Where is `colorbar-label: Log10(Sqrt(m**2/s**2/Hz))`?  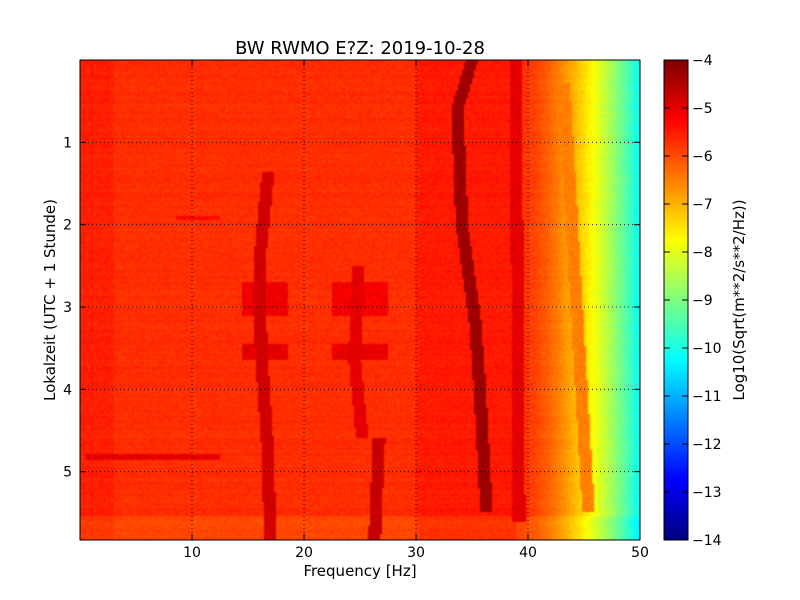
colorbar-label: Log10(Sqrt(m**2/s**2/Hz)) is located at coordinates (739, 299).